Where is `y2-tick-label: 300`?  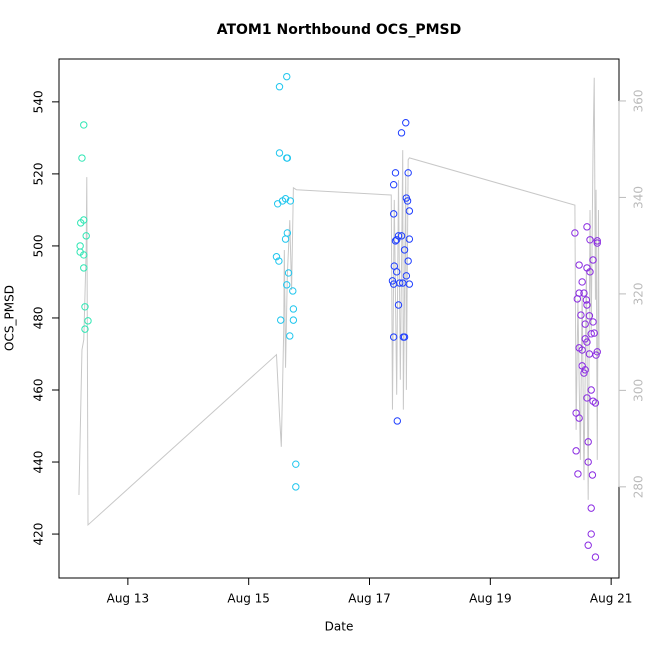 y2-tick-label: 300 is located at coordinates (639, 390).